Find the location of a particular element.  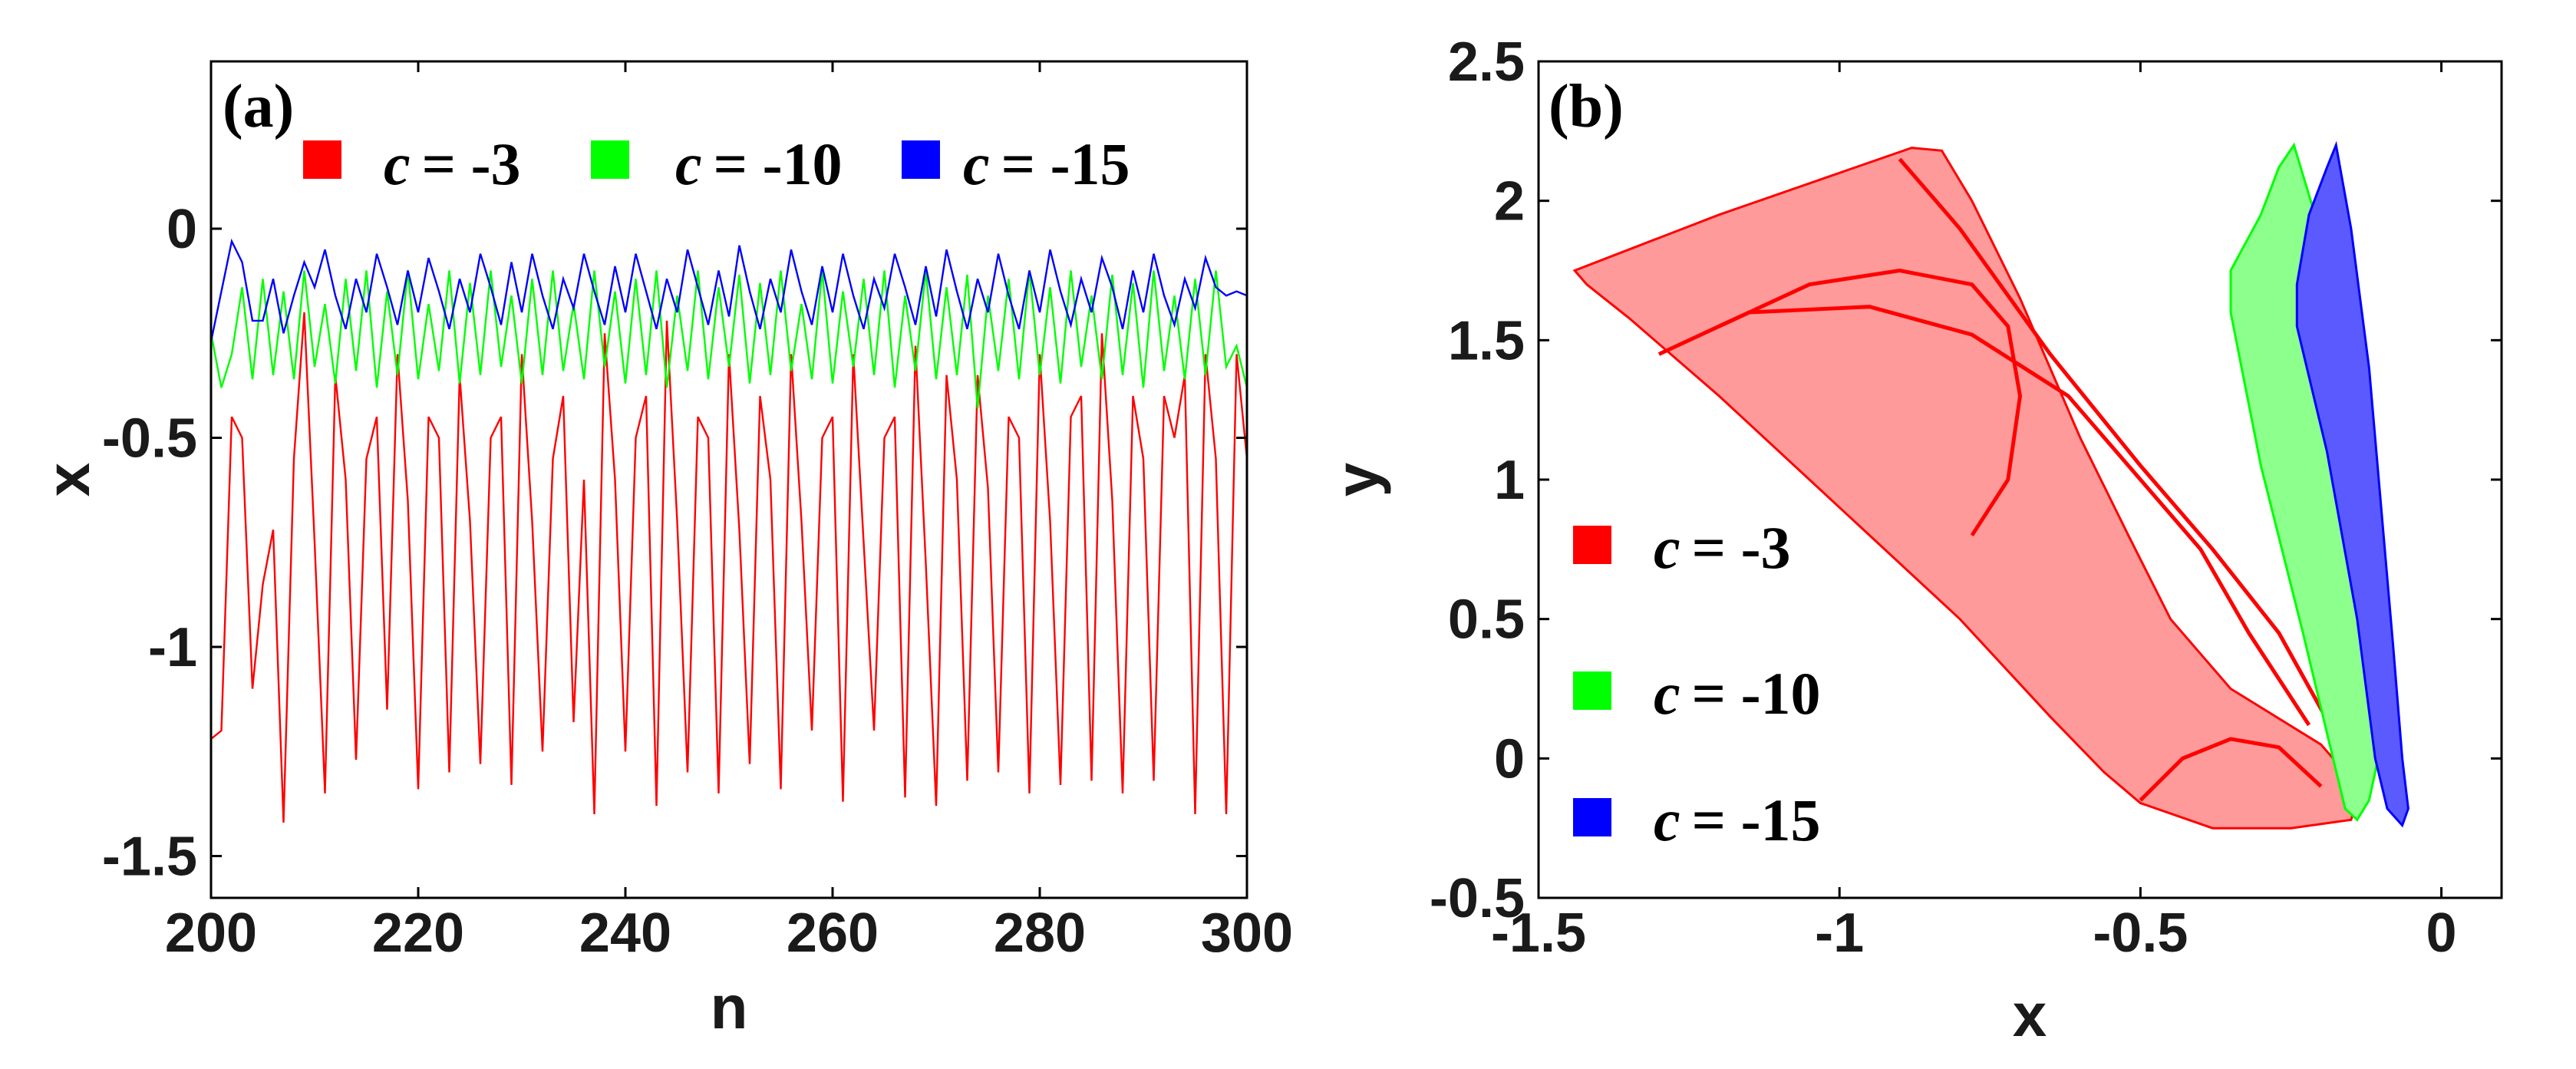

x-tick-label: -0.5 is located at coordinates (2140, 933).